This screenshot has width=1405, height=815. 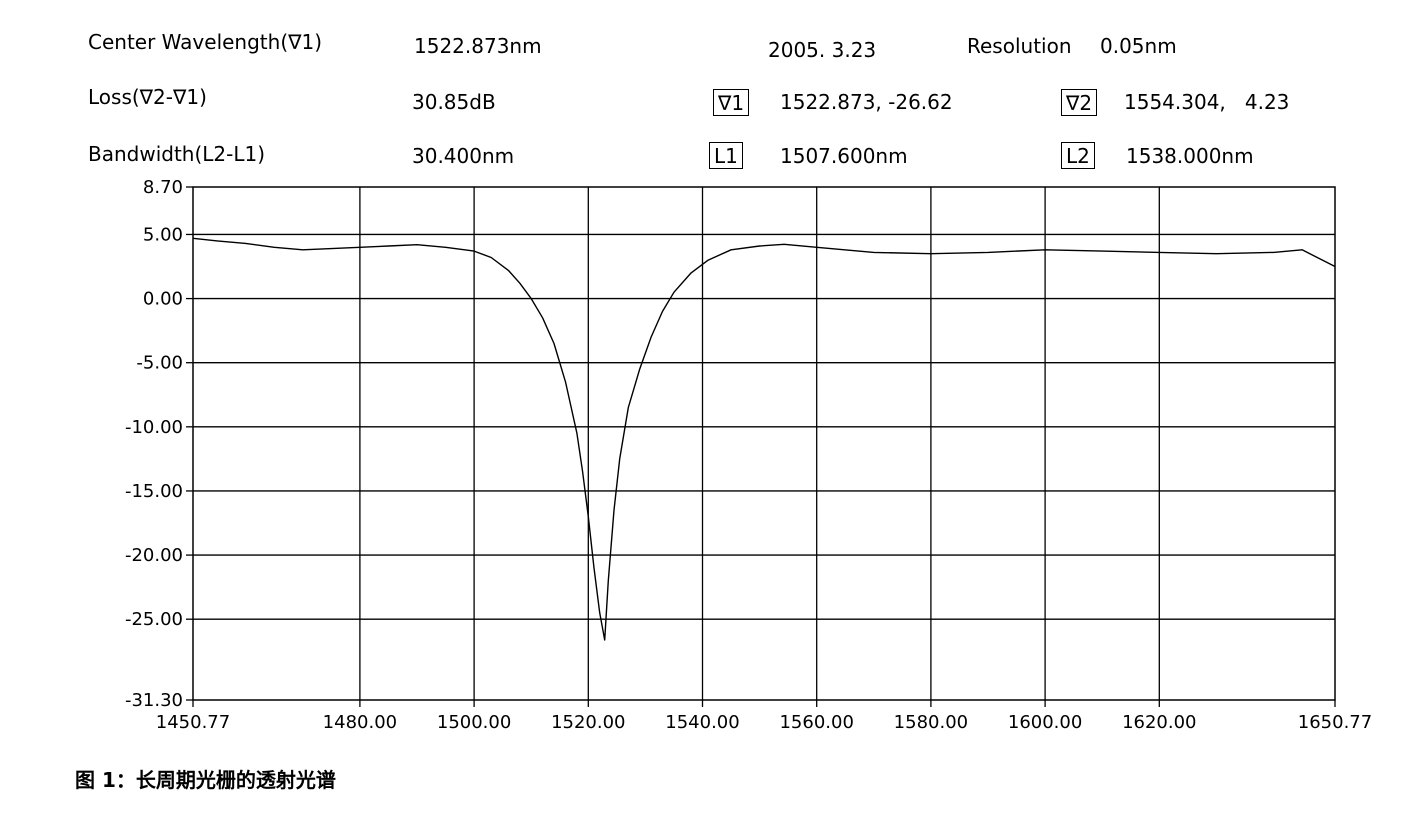 What do you see at coordinates (154, 700) in the screenshot?
I see `y-tick-label: -31.30` at bounding box center [154, 700].